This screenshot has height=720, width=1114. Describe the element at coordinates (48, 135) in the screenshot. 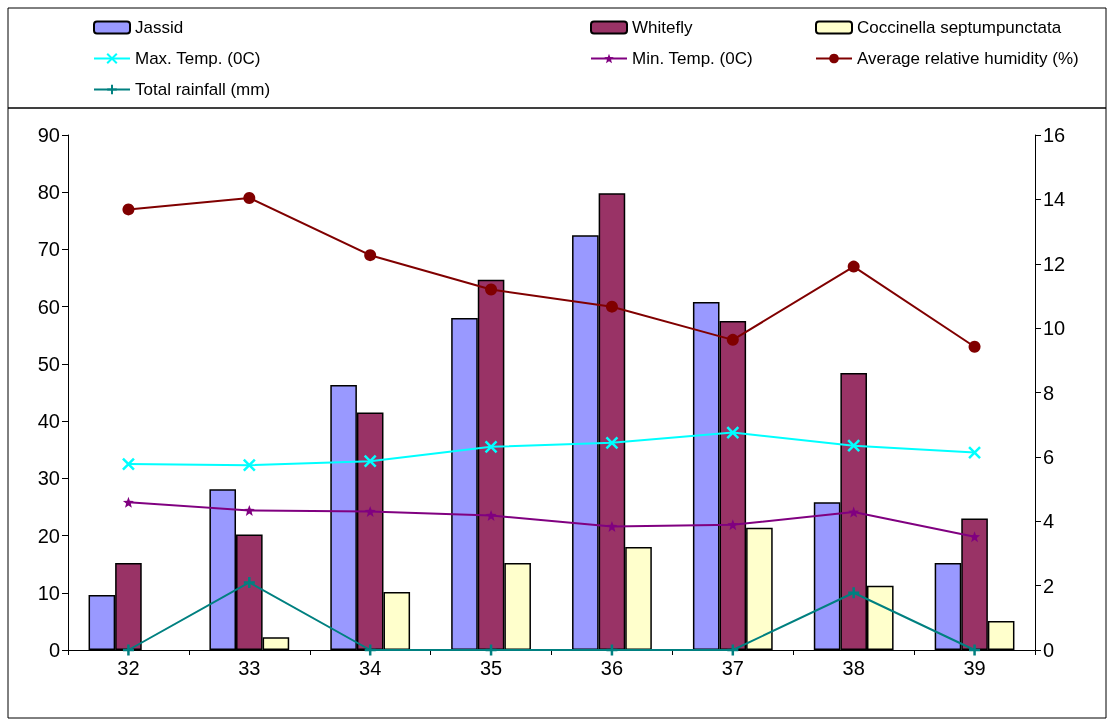

I see `y-tick-label: 90` at that location.